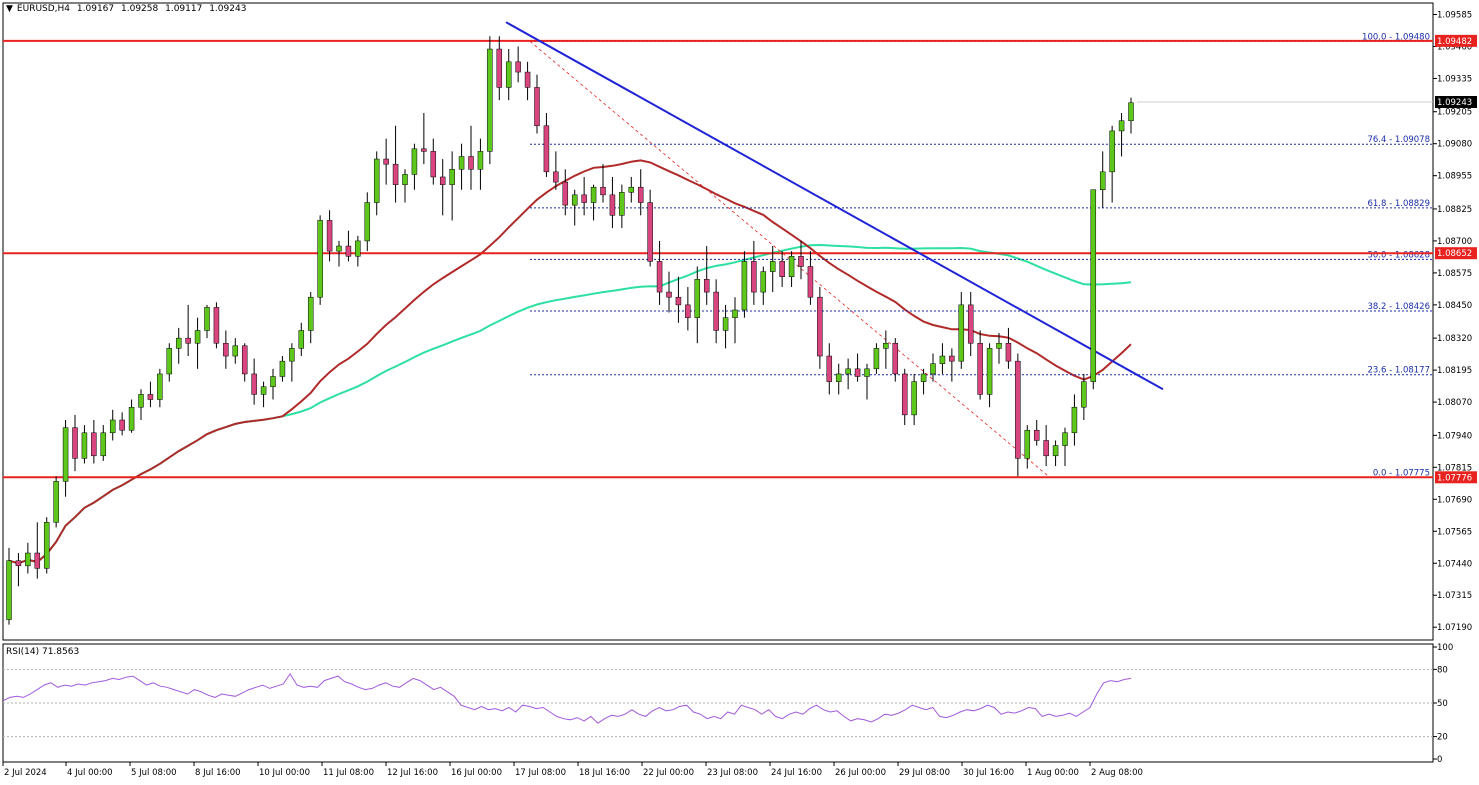 The height and width of the screenshot is (785, 1479). What do you see at coordinates (924, 773) in the screenshot?
I see `time-tick-label: 29 Jul 08:00` at bounding box center [924, 773].